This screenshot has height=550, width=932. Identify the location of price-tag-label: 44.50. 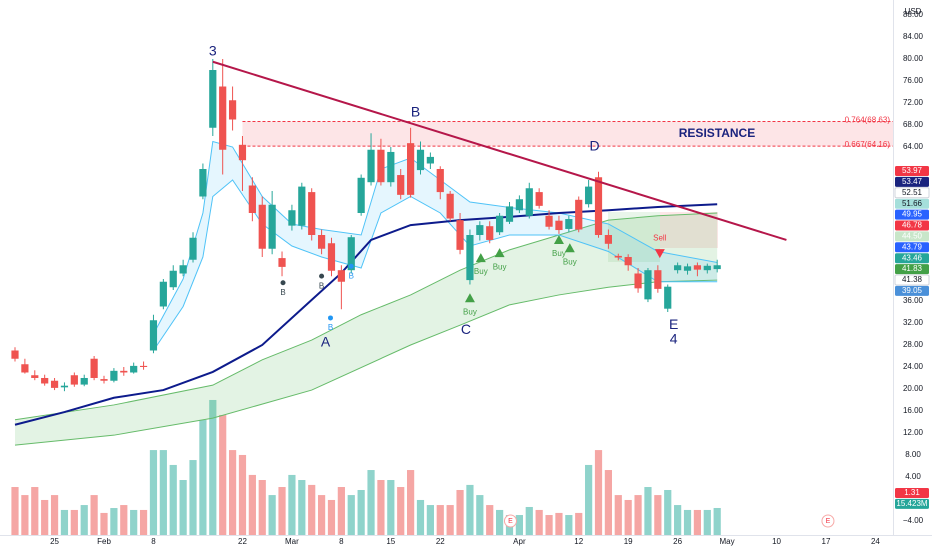
(912, 236).